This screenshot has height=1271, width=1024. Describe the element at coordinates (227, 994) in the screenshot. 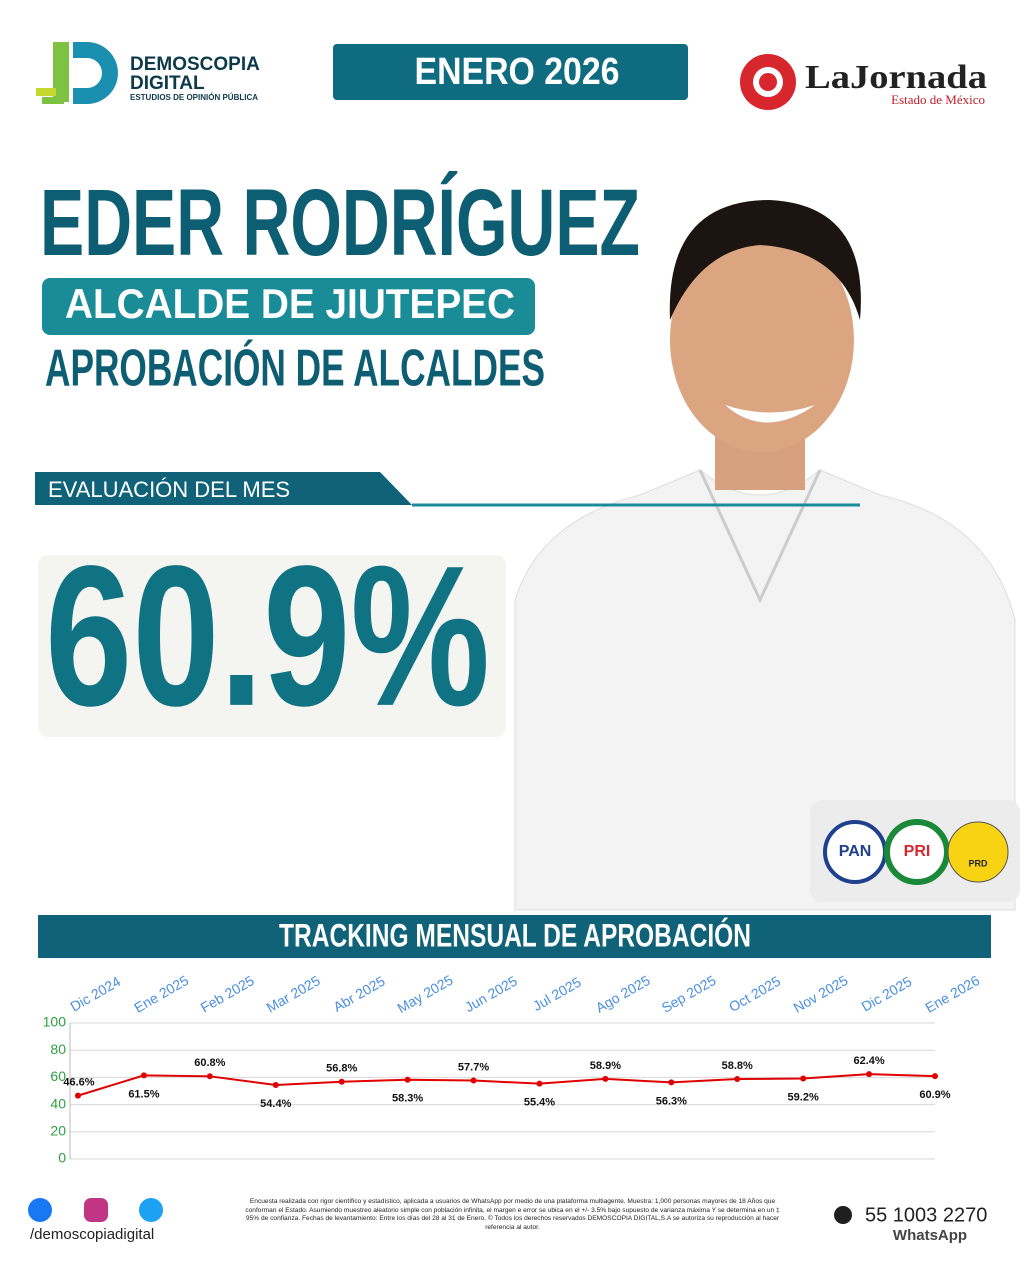

I see `x-tick-label: Feb 2025` at that location.